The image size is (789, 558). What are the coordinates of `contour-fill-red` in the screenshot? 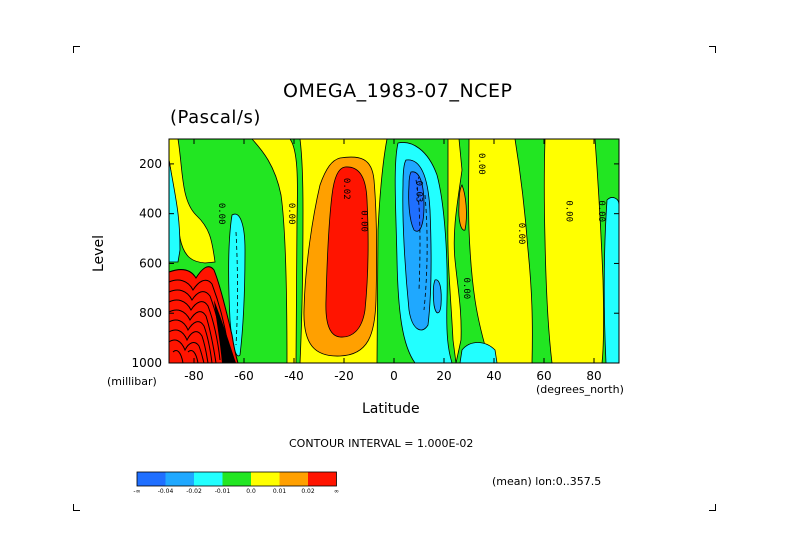 It's located at (347, 252).